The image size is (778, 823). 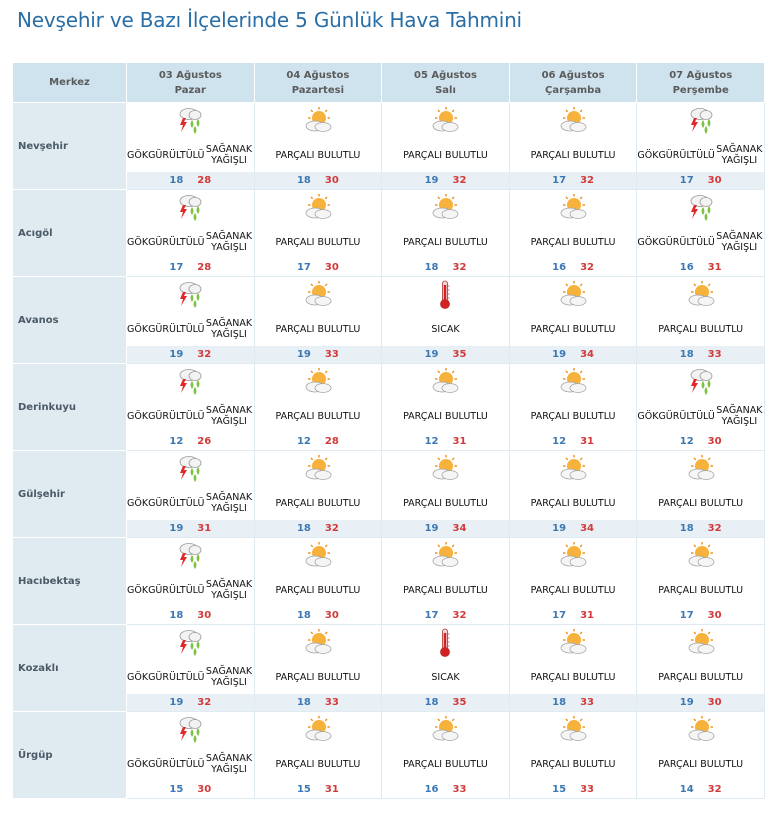 What do you see at coordinates (69, 320) in the screenshot?
I see `city-name: Avanos` at bounding box center [69, 320].